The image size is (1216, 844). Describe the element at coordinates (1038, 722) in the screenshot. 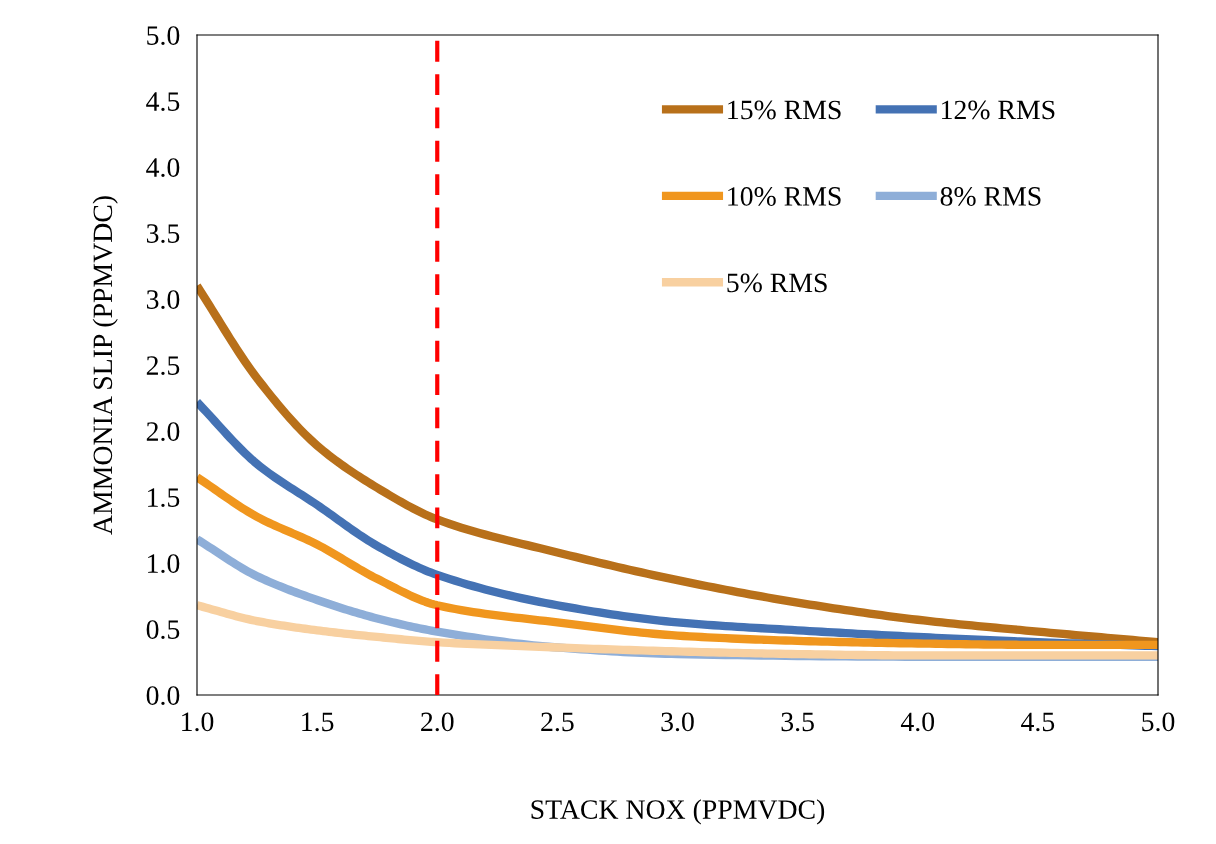

I see `x-tick-label: 4.5` at that location.